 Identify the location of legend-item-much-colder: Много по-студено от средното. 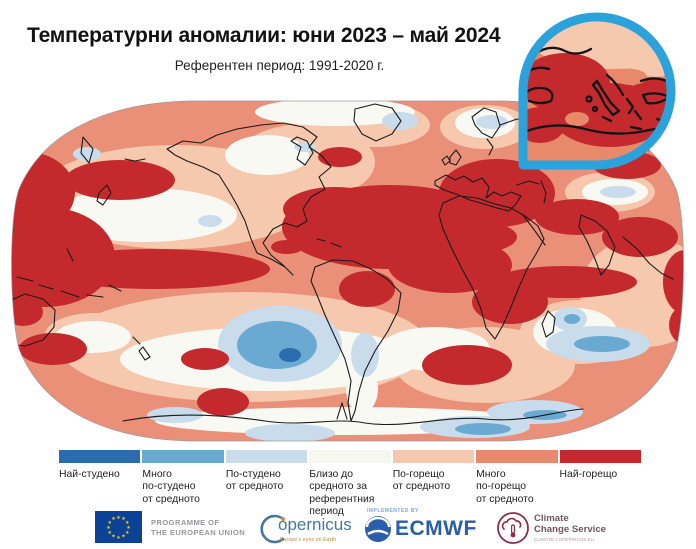
(183, 484).